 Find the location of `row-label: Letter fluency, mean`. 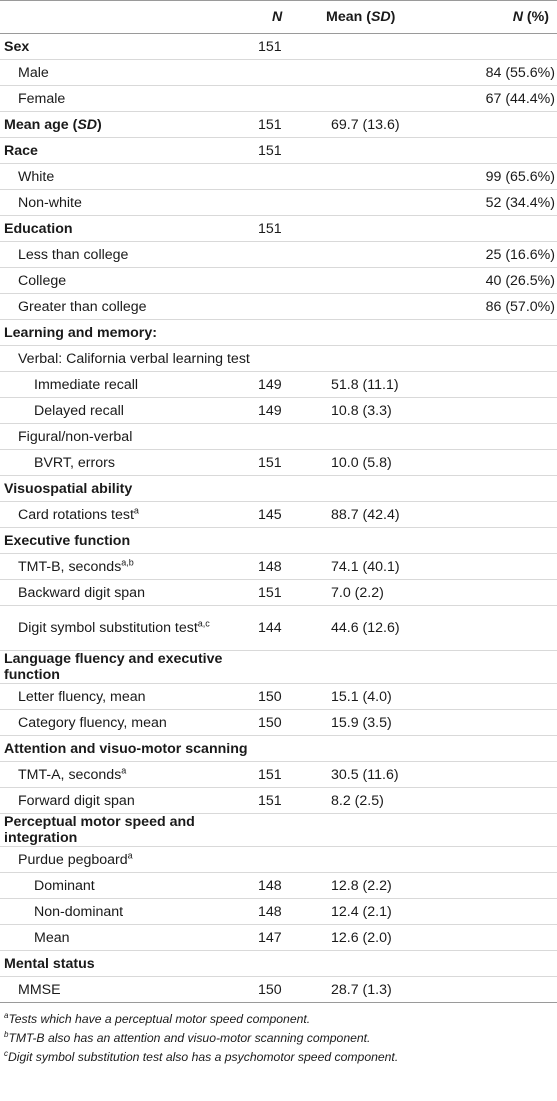

row-label: Letter fluency, mean is located at coordinates (129, 696).